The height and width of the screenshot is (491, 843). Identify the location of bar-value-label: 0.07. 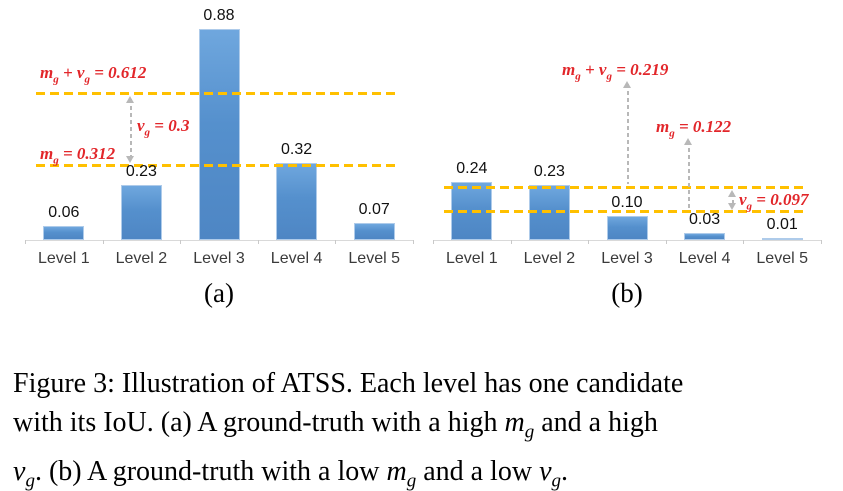
(374, 210).